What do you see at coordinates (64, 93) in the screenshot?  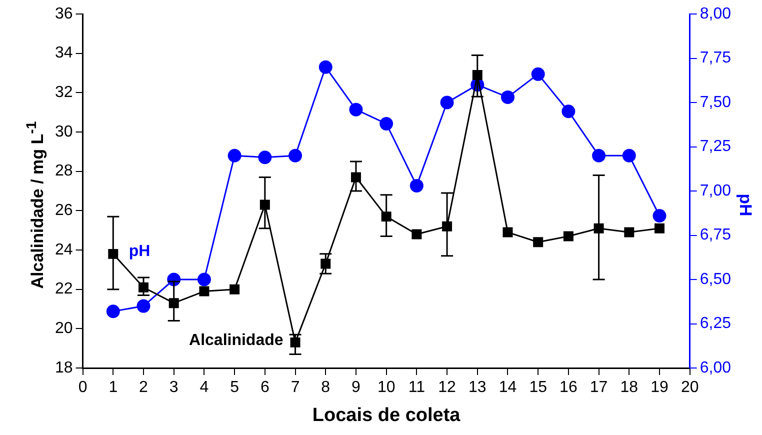 I see `y-tick-label: 32` at bounding box center [64, 93].